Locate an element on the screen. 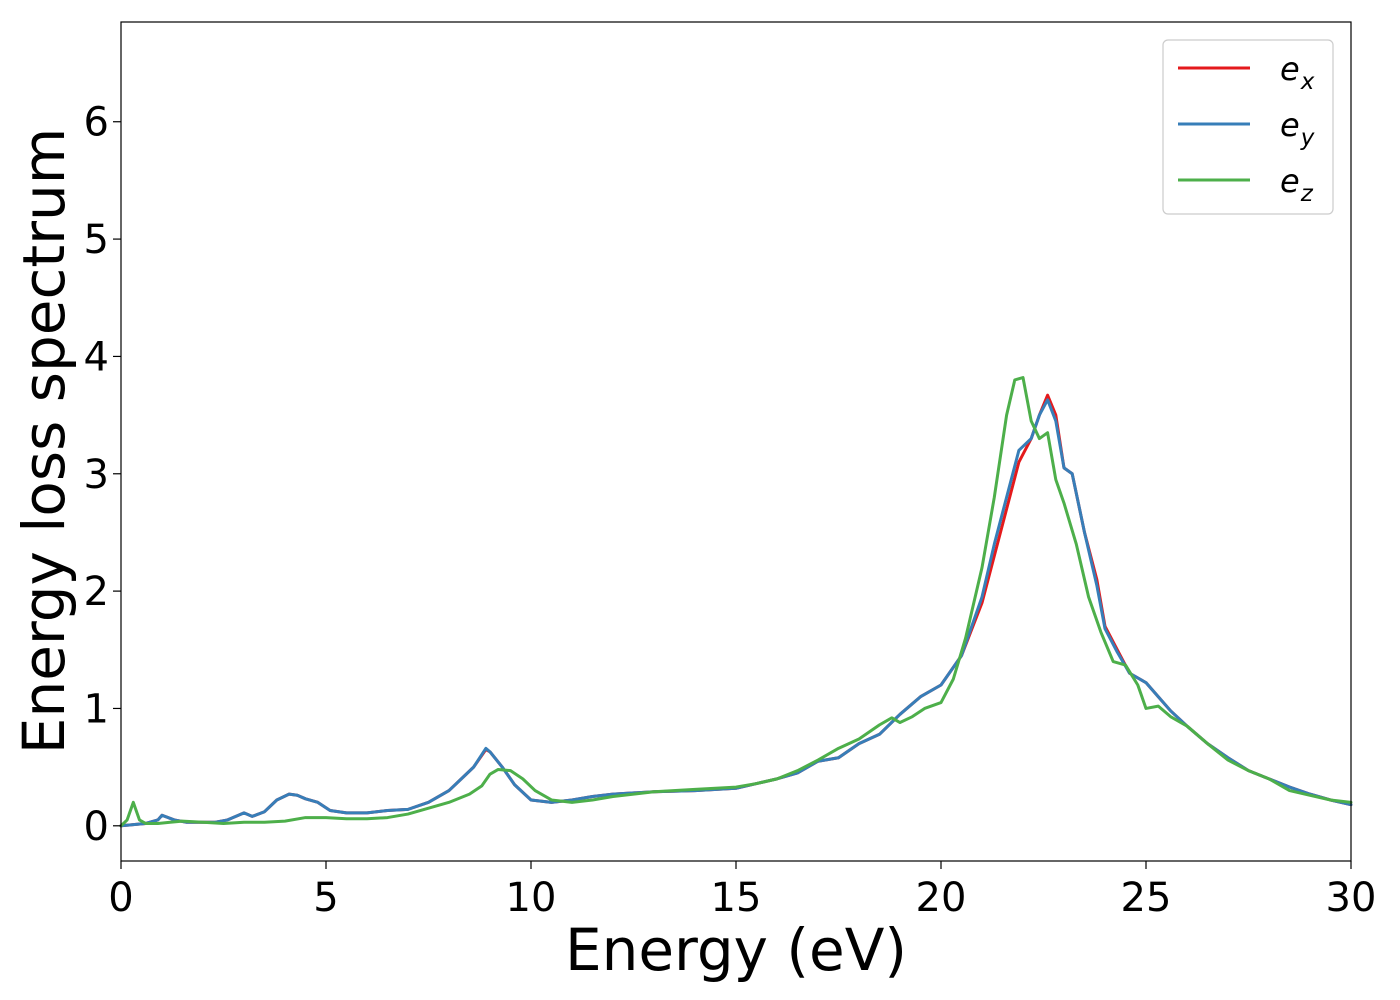 Image resolution: width=1400 pixels, height=1000 pixels. legend-box is located at coordinates (1248, 127).